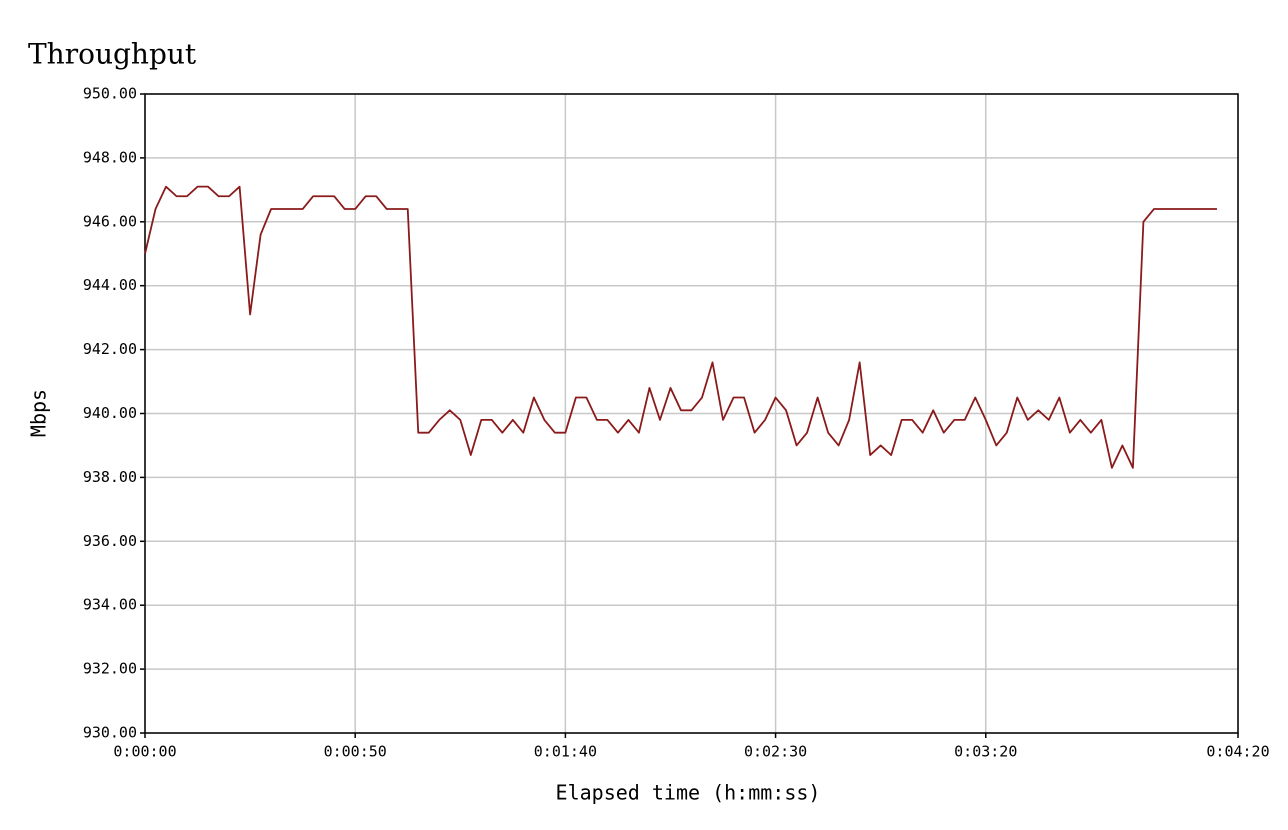 This screenshot has width=1288, height=830. Describe the element at coordinates (688, 793) in the screenshot. I see `x-axis-label: Elapsed time (h:mm:ss)` at that location.